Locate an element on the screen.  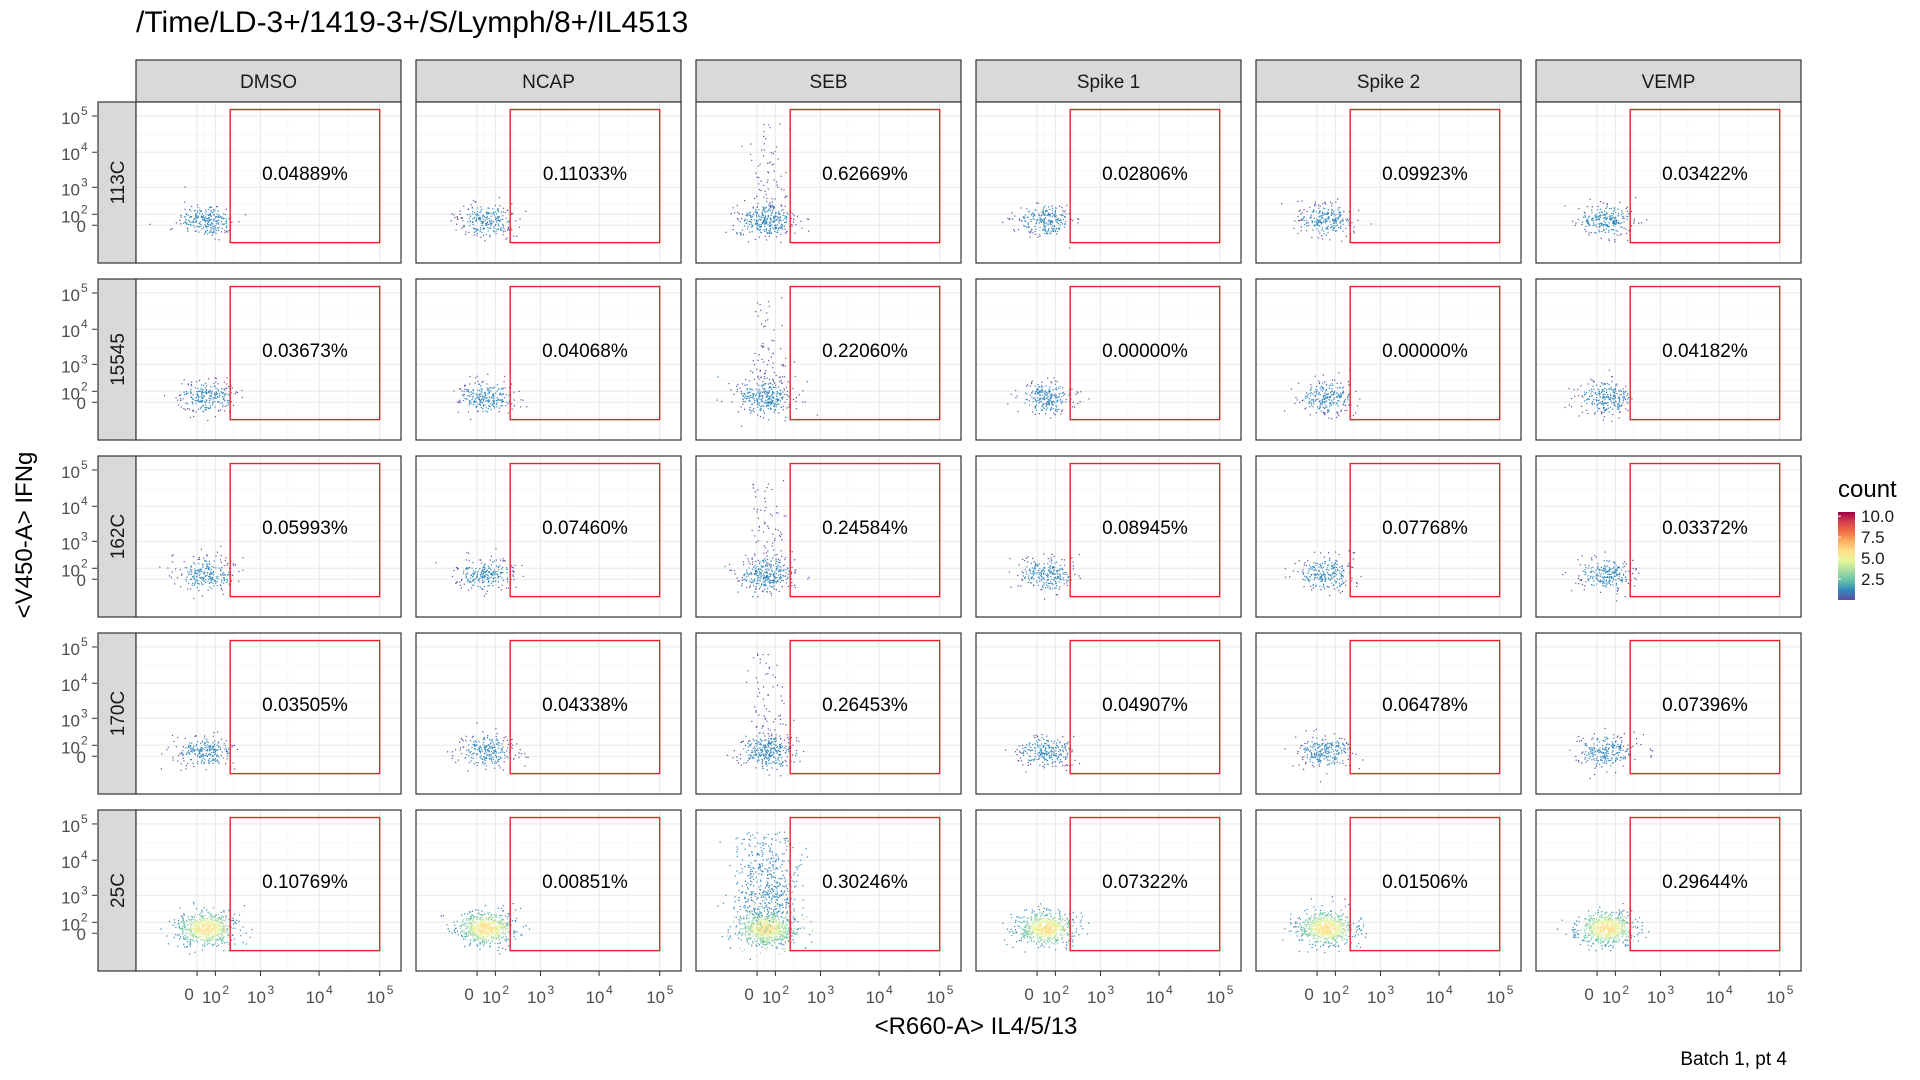
column-strip-label: SEB is located at coordinates (828, 82).